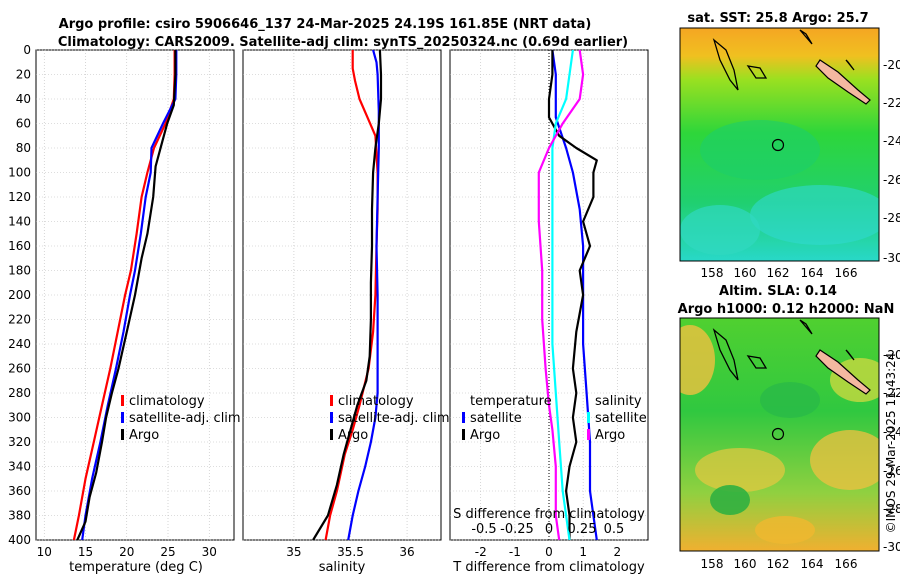 Image resolution: width=900 pixels, height=584 pixels. Describe the element at coordinates (19, 197) in the screenshot. I see `depth-tick-label: 120` at that location.